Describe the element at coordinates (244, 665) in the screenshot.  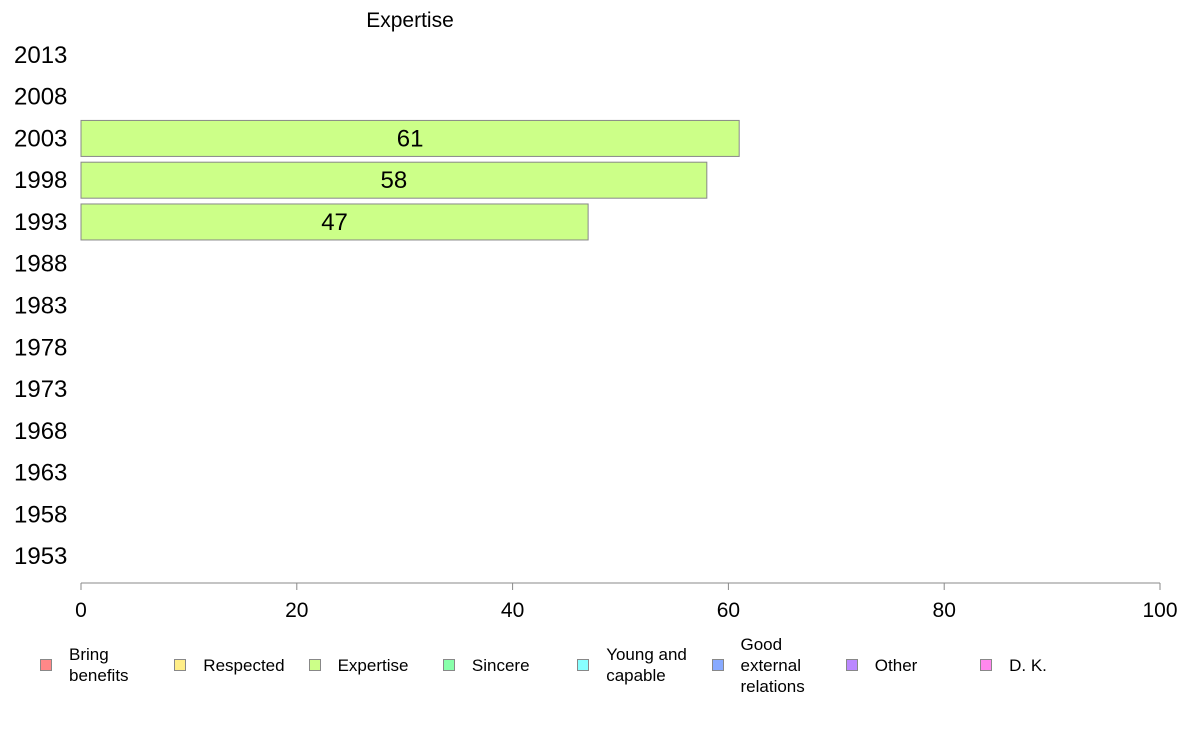
I see `legend-label: Respected` at that location.